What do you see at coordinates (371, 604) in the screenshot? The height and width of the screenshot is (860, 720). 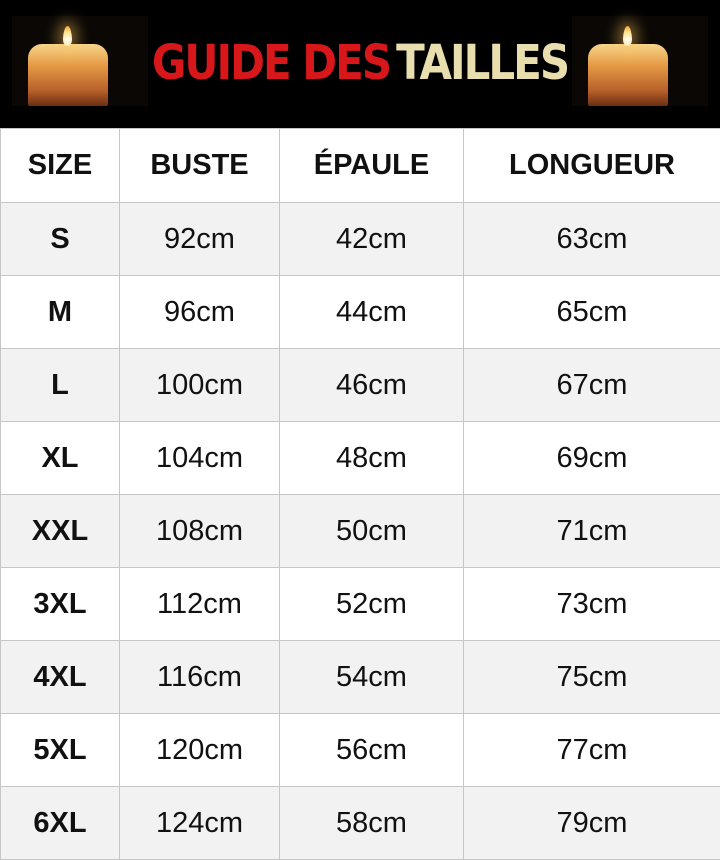 I see `cell-epaule: 52cm` at bounding box center [371, 604].